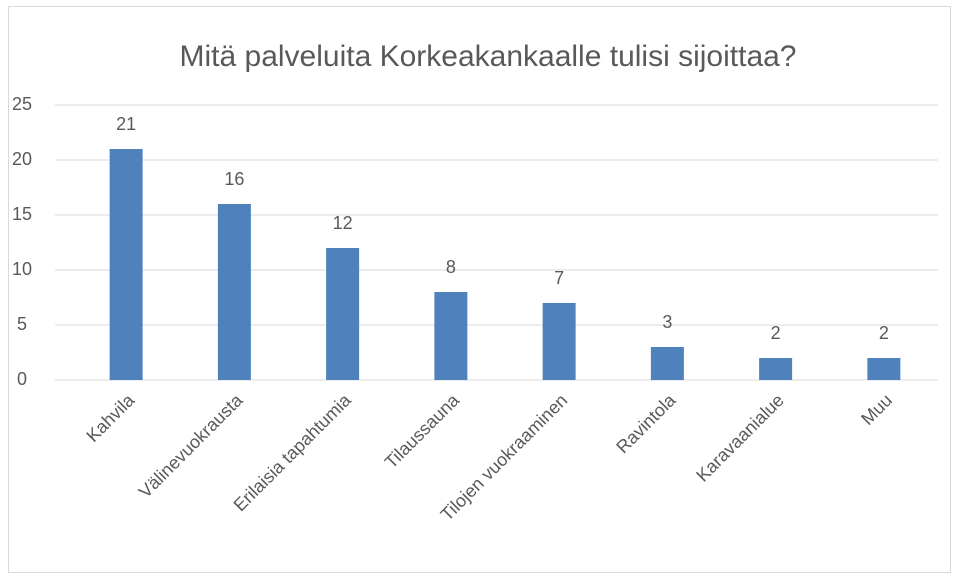  What do you see at coordinates (126, 124) in the screenshot?
I see `data-label: 21` at bounding box center [126, 124].